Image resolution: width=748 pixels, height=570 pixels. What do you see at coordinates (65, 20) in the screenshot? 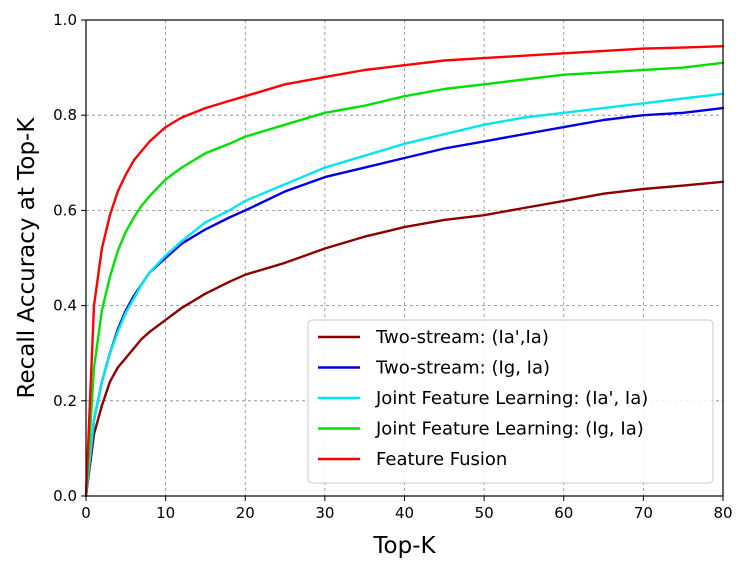
I see `y-tick-label: 1.0` at bounding box center [65, 20].